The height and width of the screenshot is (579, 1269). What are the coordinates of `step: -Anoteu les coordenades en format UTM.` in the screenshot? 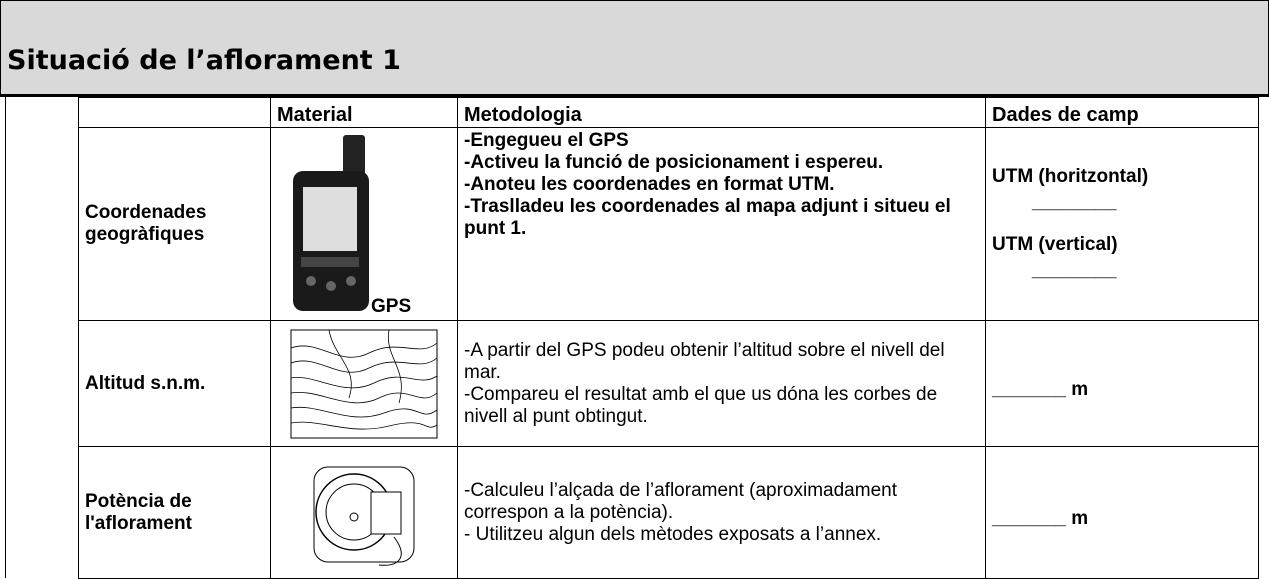 It's located at (649, 184).